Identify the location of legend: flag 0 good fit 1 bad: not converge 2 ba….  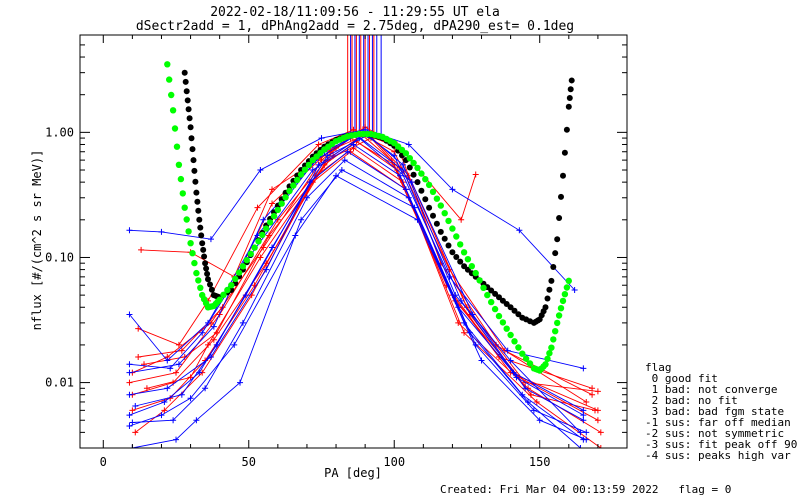
(721, 411).